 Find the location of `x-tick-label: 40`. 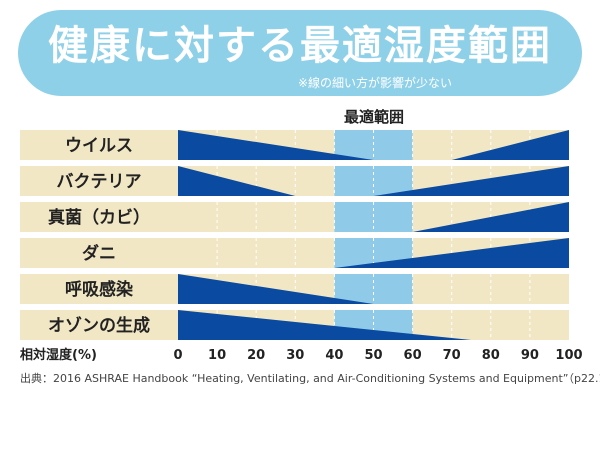

x-tick-label: 40 is located at coordinates (334, 355).